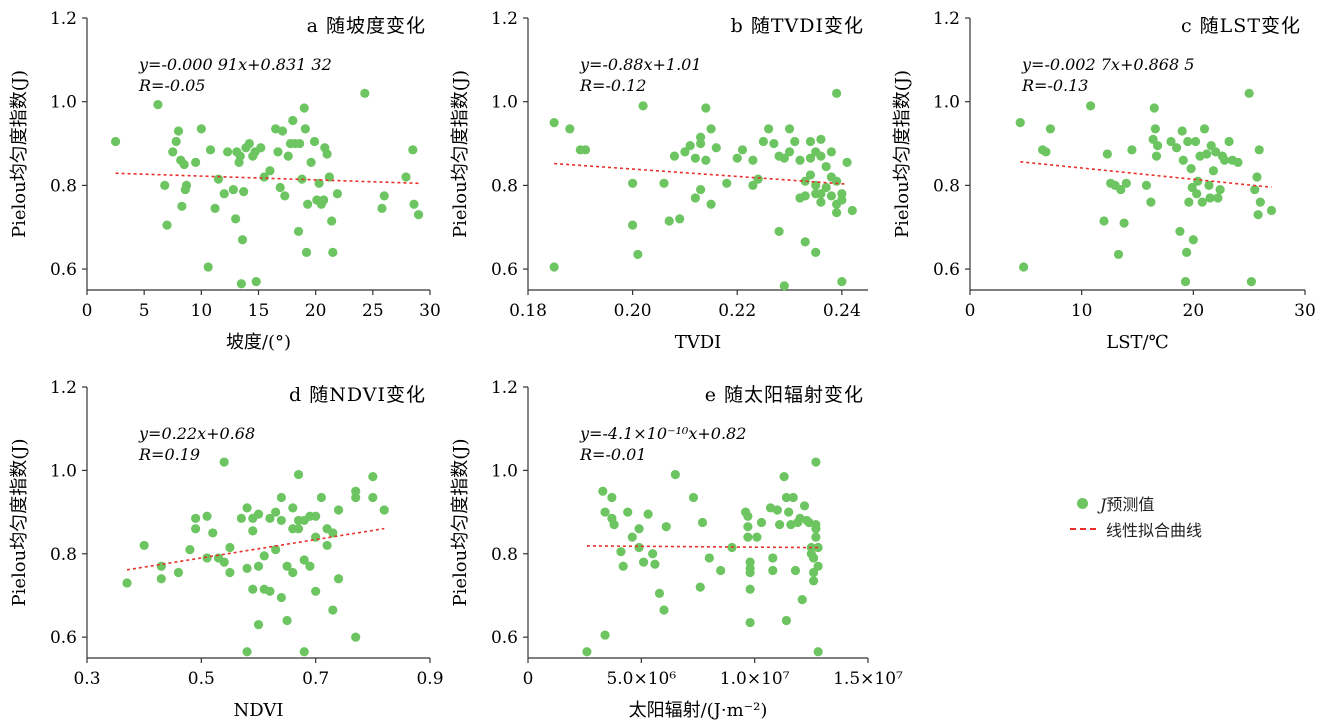 Image resolution: width=1337 pixels, height=726 pixels. Describe the element at coordinates (868, 679) in the screenshot. I see `x-tick-label: 1.5×10⁷` at that location.